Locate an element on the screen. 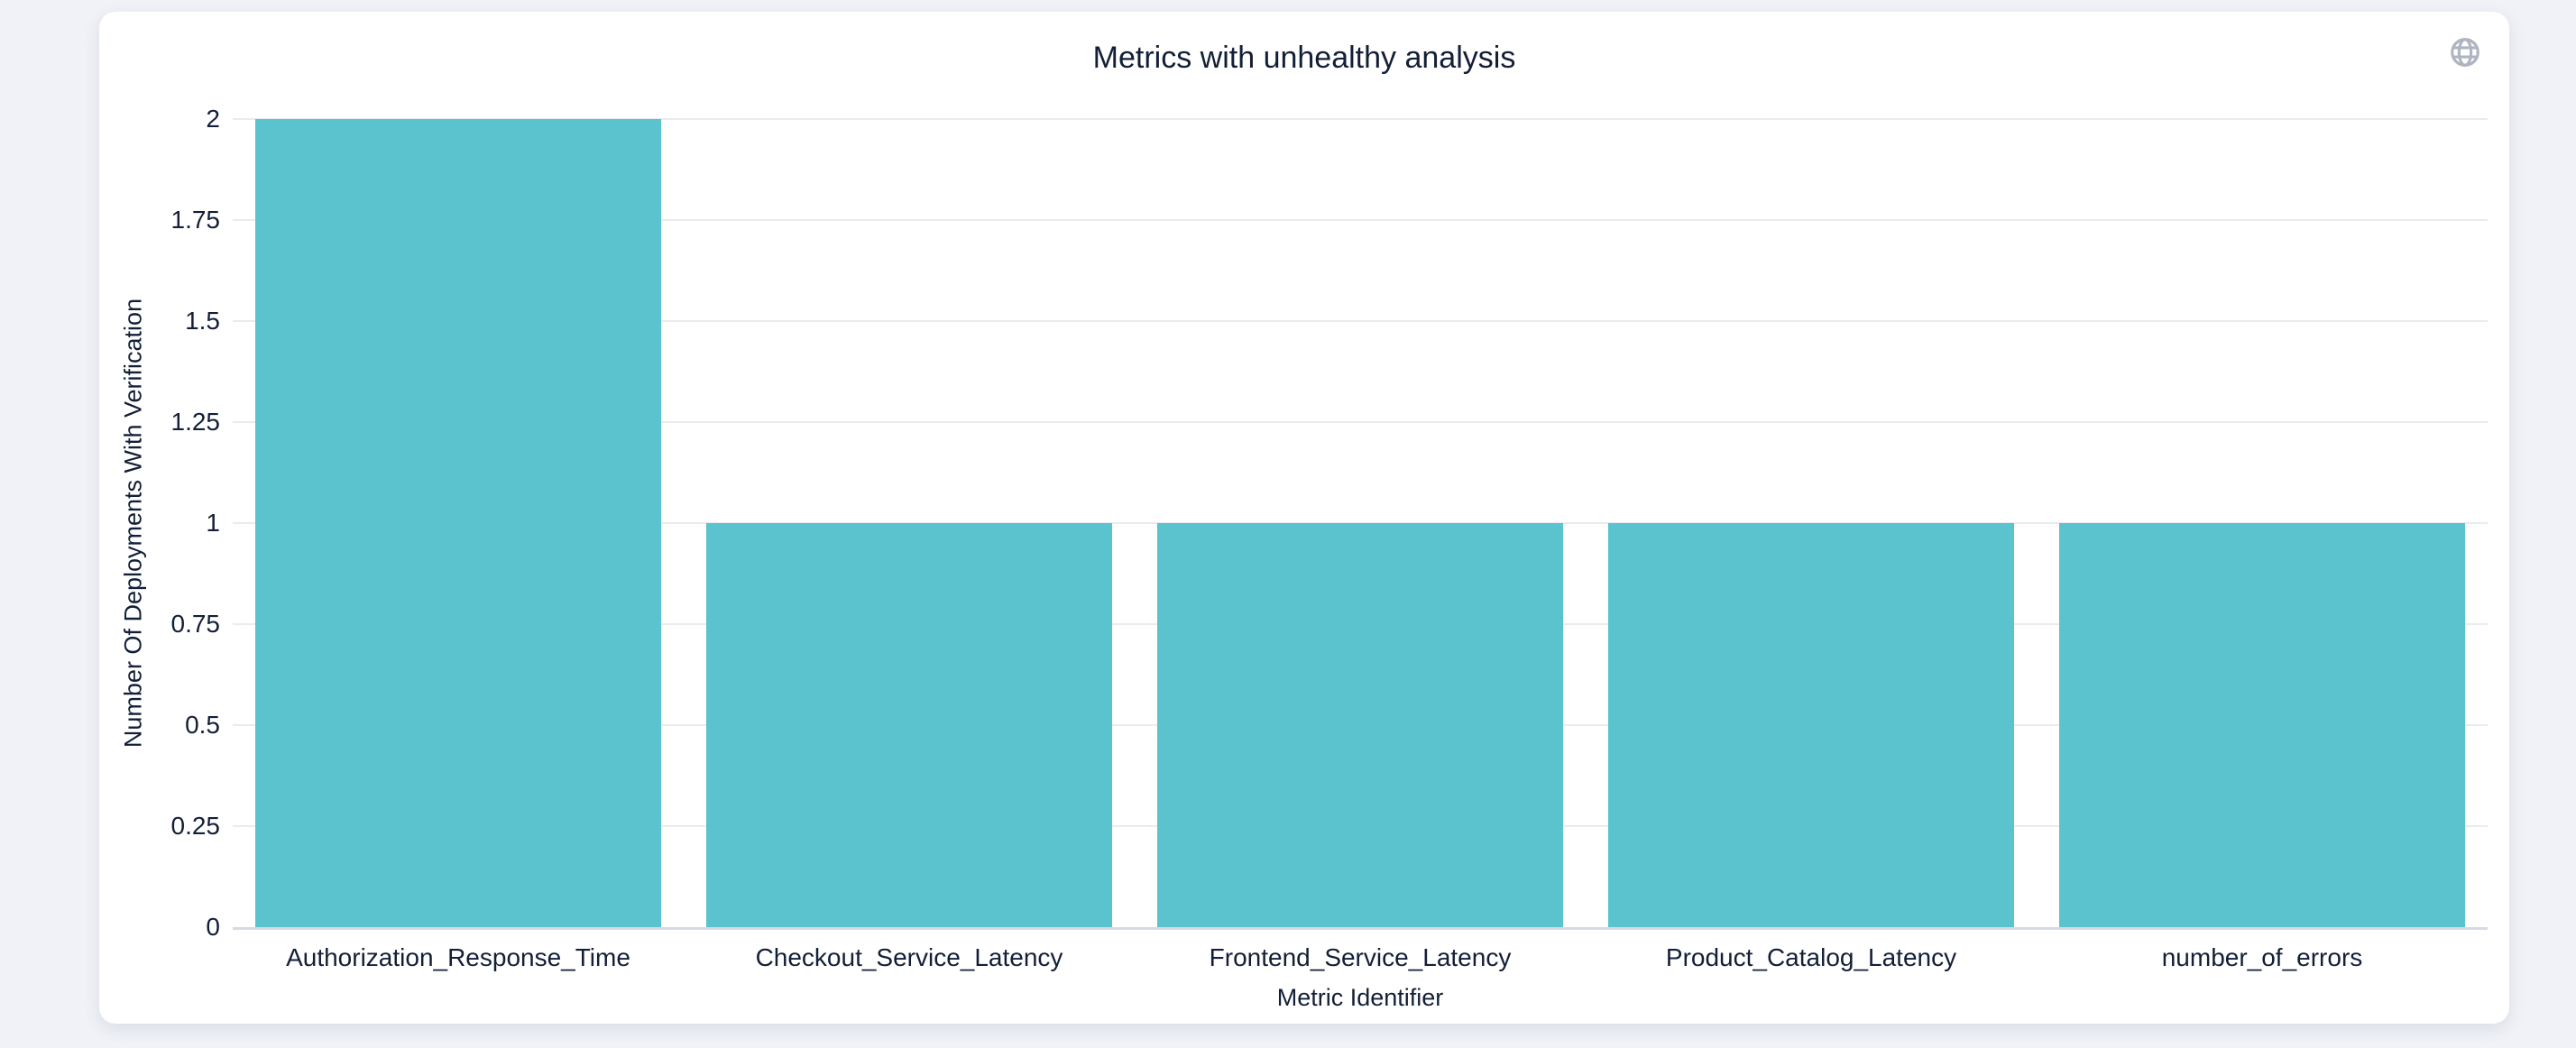  globe-icon is located at coordinates (2465, 52).